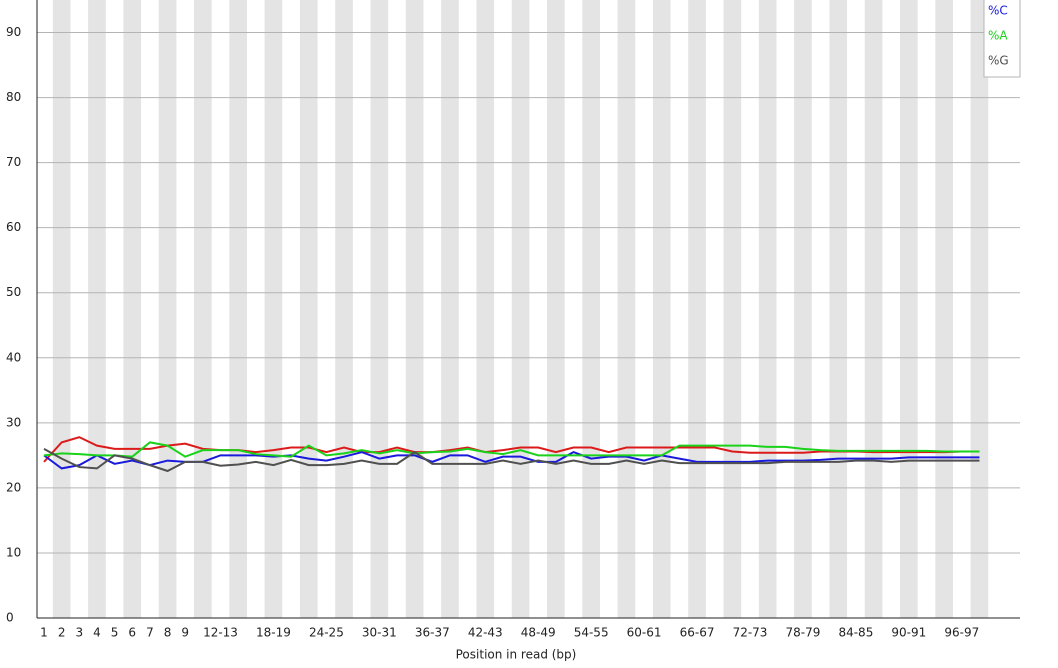 This screenshot has height=668, width=1058. Describe the element at coordinates (485, 633) in the screenshot. I see `x-tick-label: 42-43` at that location.